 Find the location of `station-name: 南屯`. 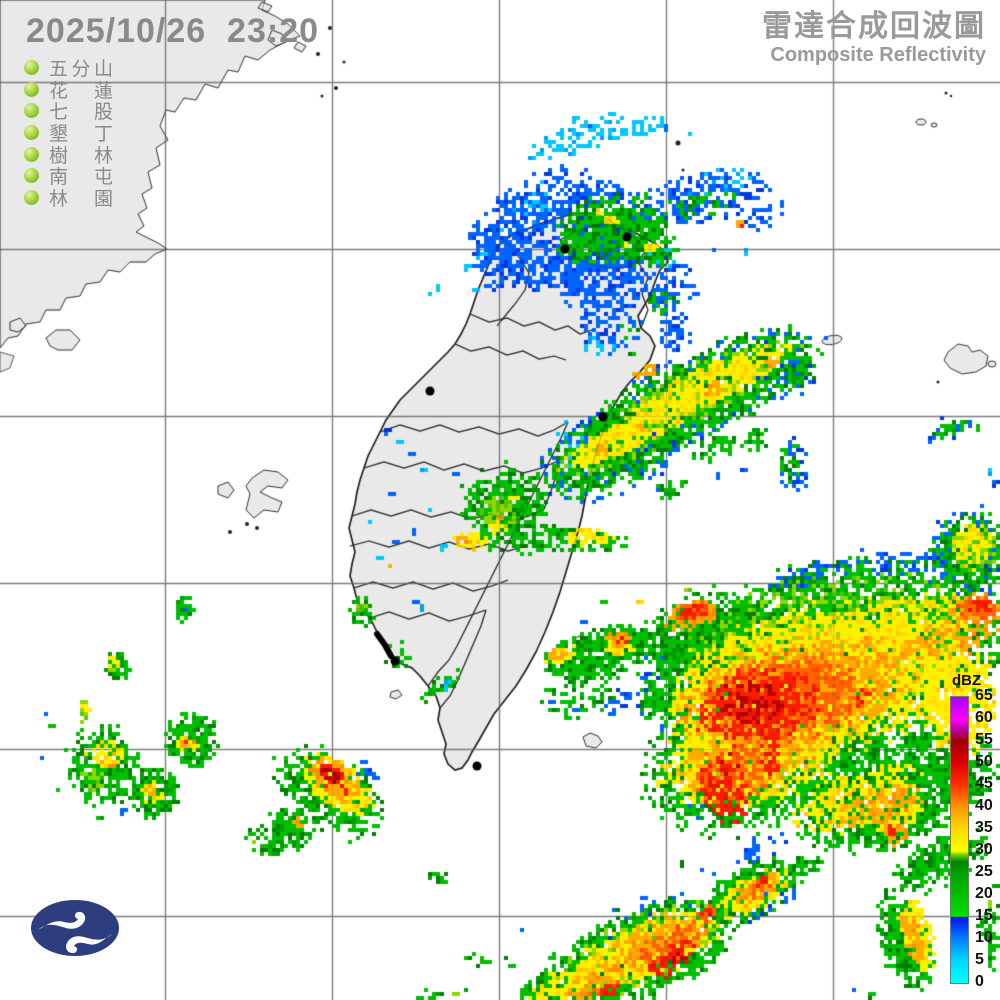

station-name: 南屯 is located at coordinates (81, 178).